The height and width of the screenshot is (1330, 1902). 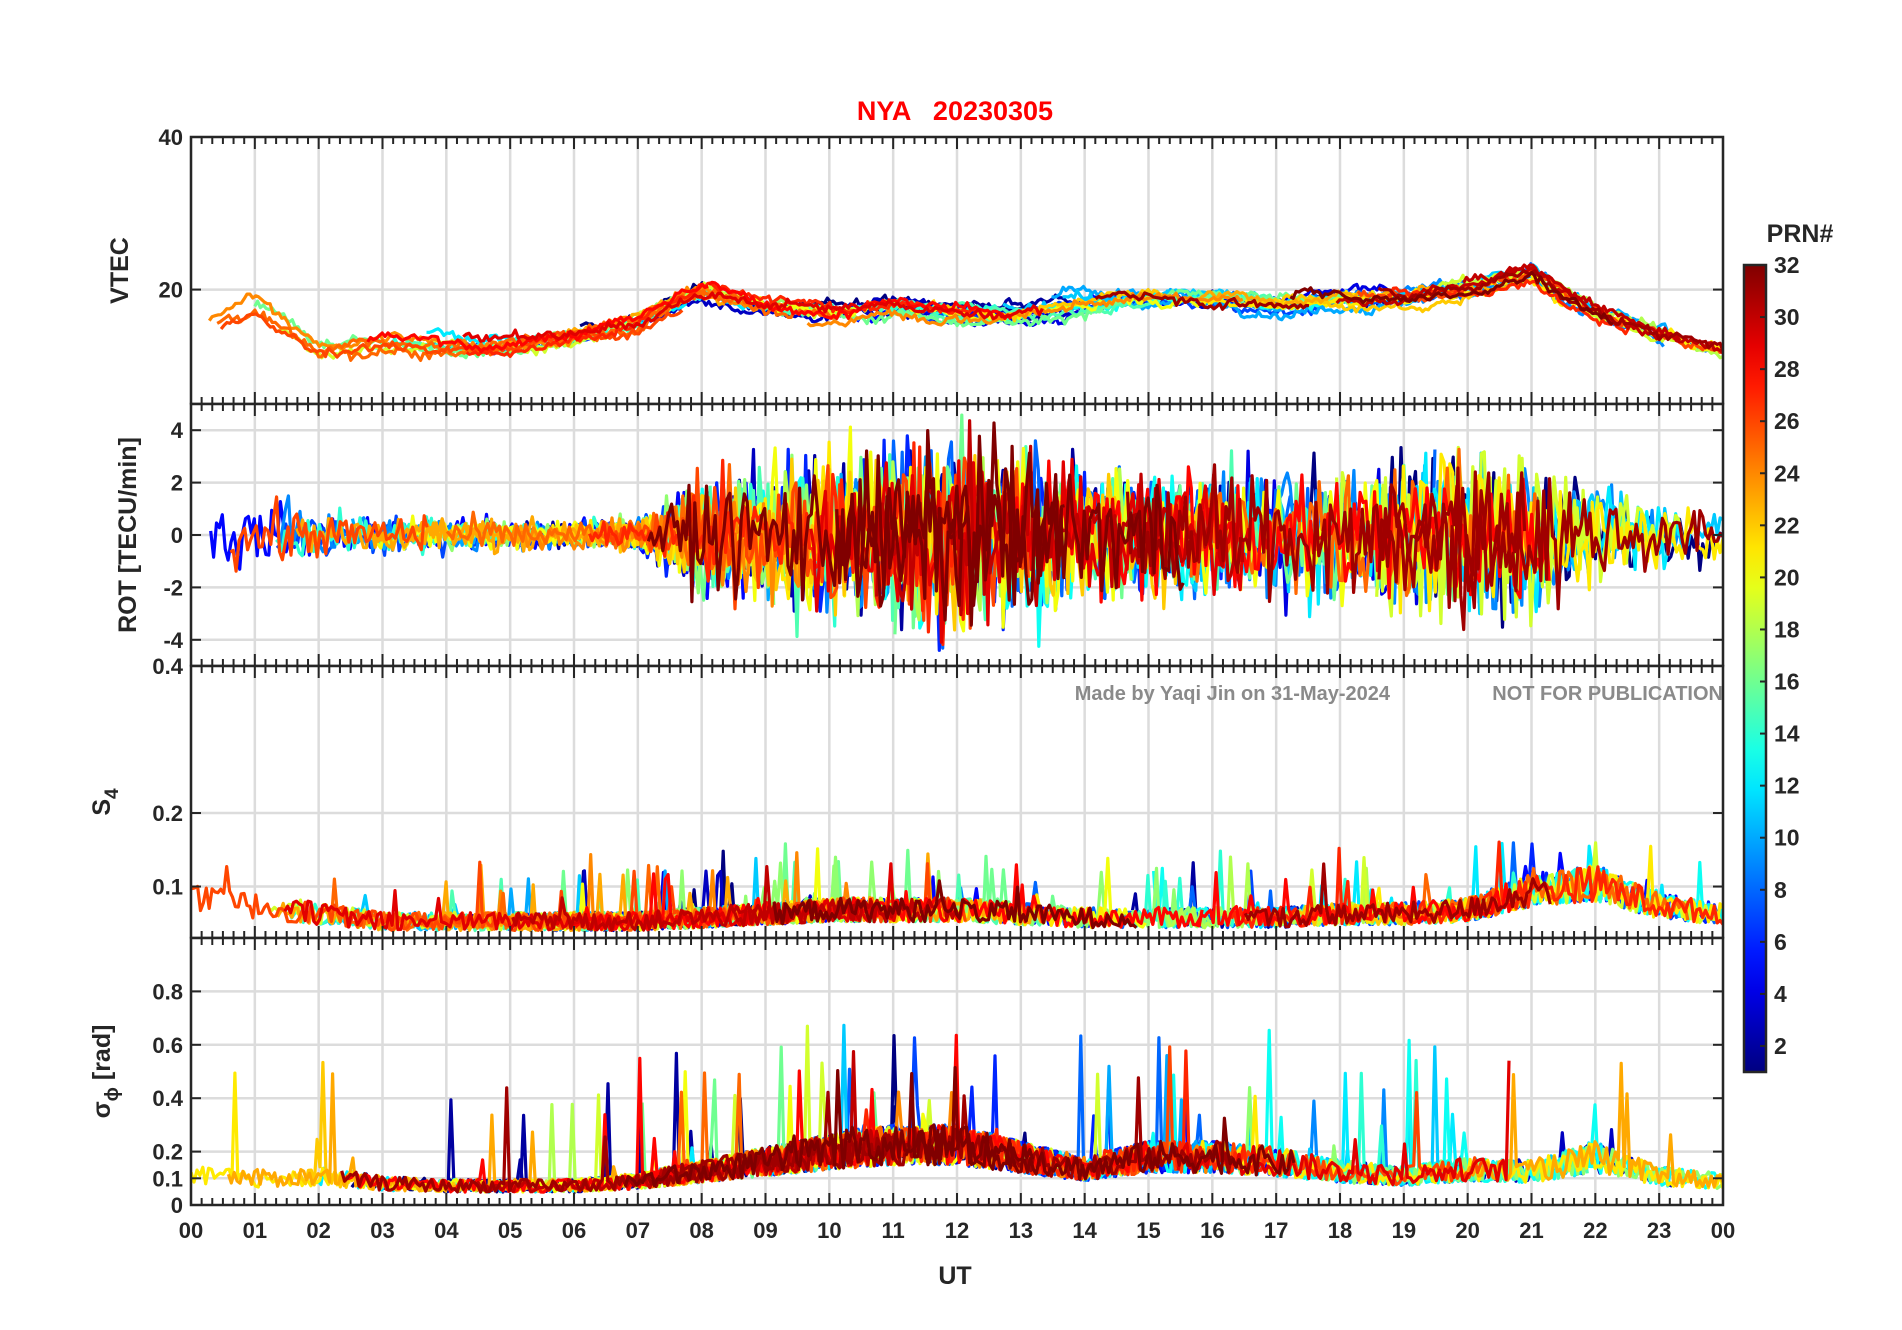 What do you see at coordinates (1021, 1230) in the screenshot?
I see `x-tick-label: 13` at bounding box center [1021, 1230].